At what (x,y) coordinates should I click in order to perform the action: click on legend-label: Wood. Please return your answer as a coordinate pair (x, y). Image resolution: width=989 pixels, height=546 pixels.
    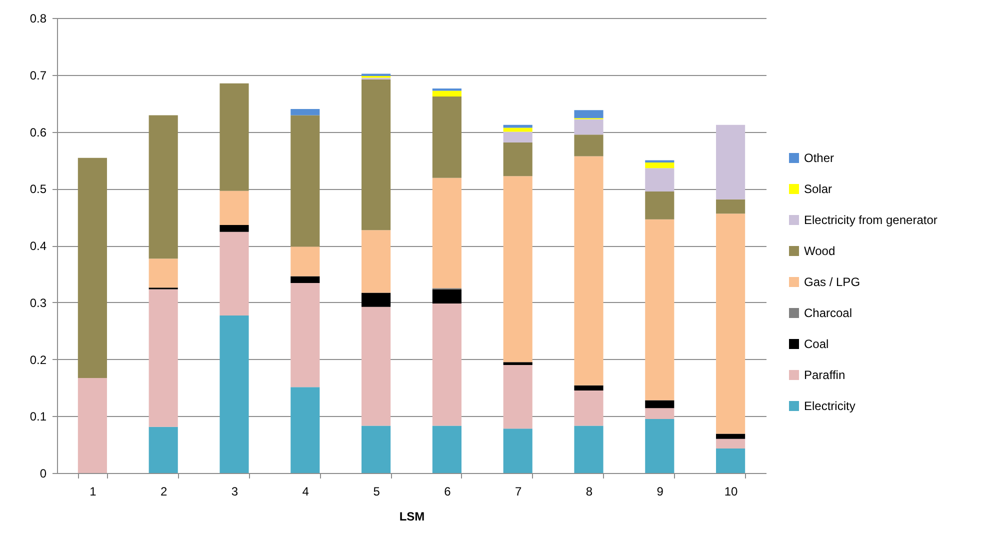
    Looking at the image, I should click on (820, 251).